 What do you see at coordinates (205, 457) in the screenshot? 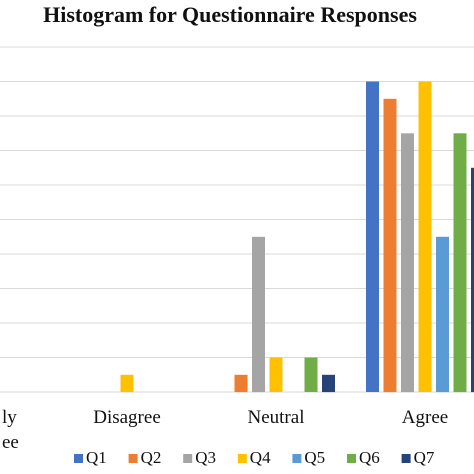
I see `legend-label-q3: Q3` at bounding box center [205, 457].